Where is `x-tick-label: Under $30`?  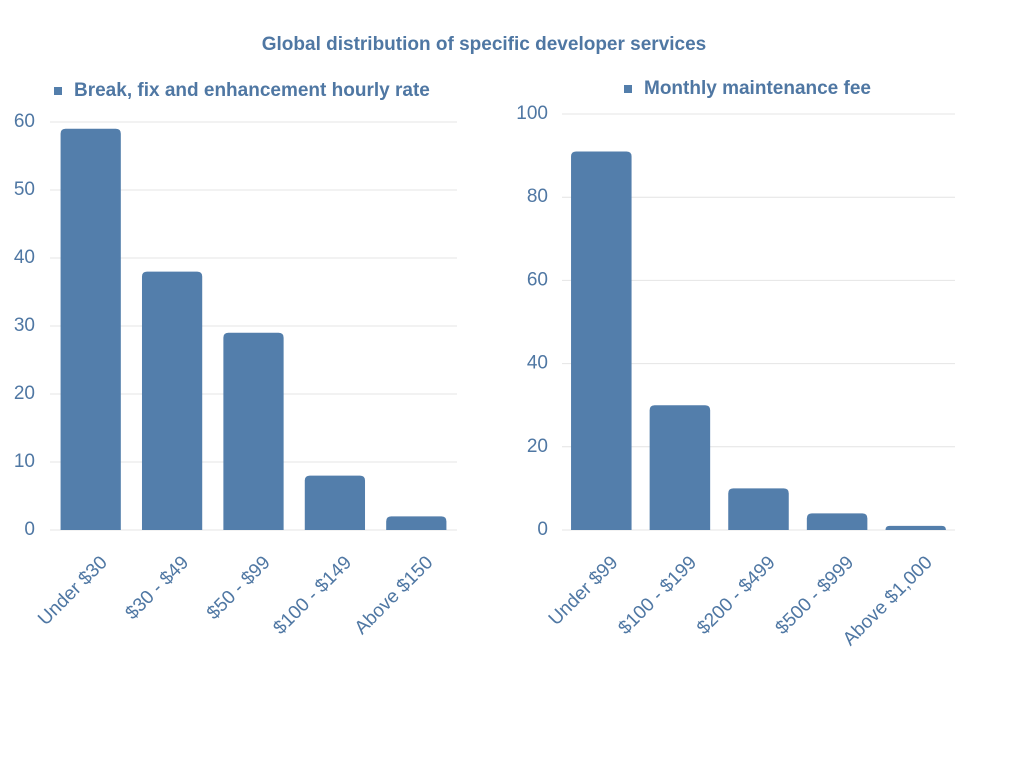 x-tick-label: Under $30 is located at coordinates (73, 591).